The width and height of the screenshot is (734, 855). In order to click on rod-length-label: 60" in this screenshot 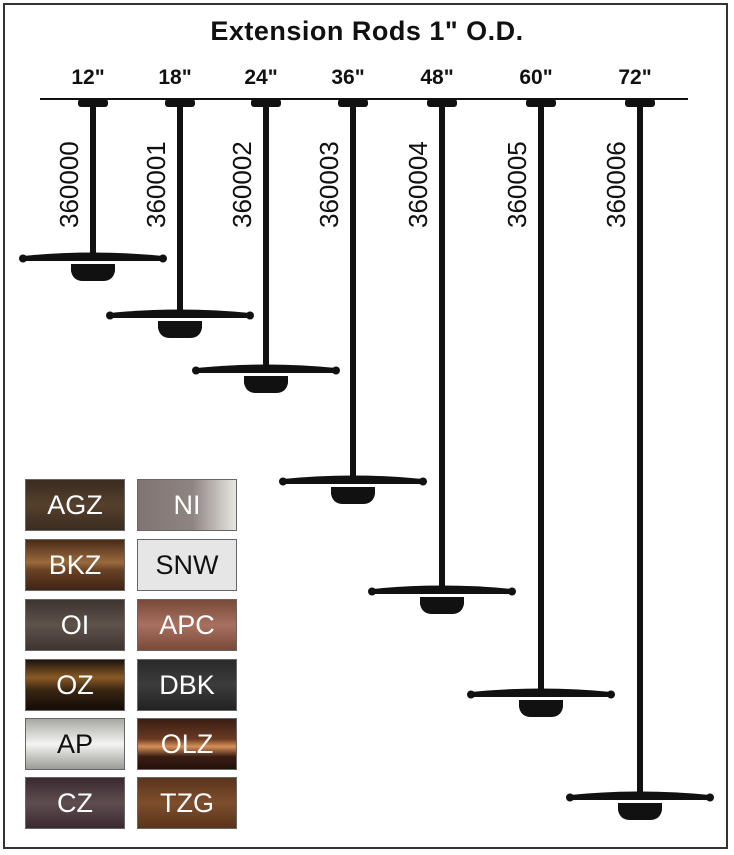, I will do `click(536, 77)`.